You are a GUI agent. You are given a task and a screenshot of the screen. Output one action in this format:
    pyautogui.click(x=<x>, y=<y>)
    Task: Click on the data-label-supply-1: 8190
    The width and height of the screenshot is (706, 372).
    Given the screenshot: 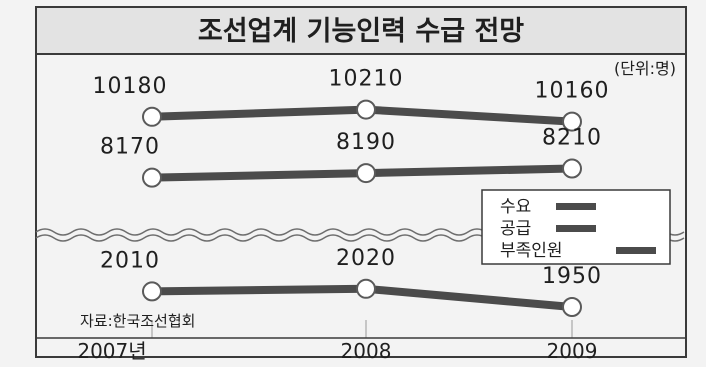 What is the action you would take?
    pyautogui.click(x=366, y=142)
    